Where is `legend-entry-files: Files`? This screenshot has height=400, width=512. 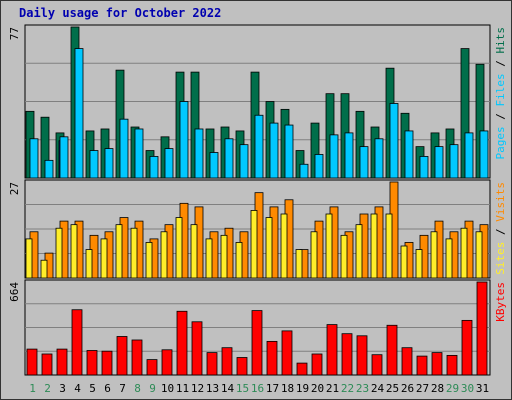 legend-entry-files: Files is located at coordinates (500, 89).